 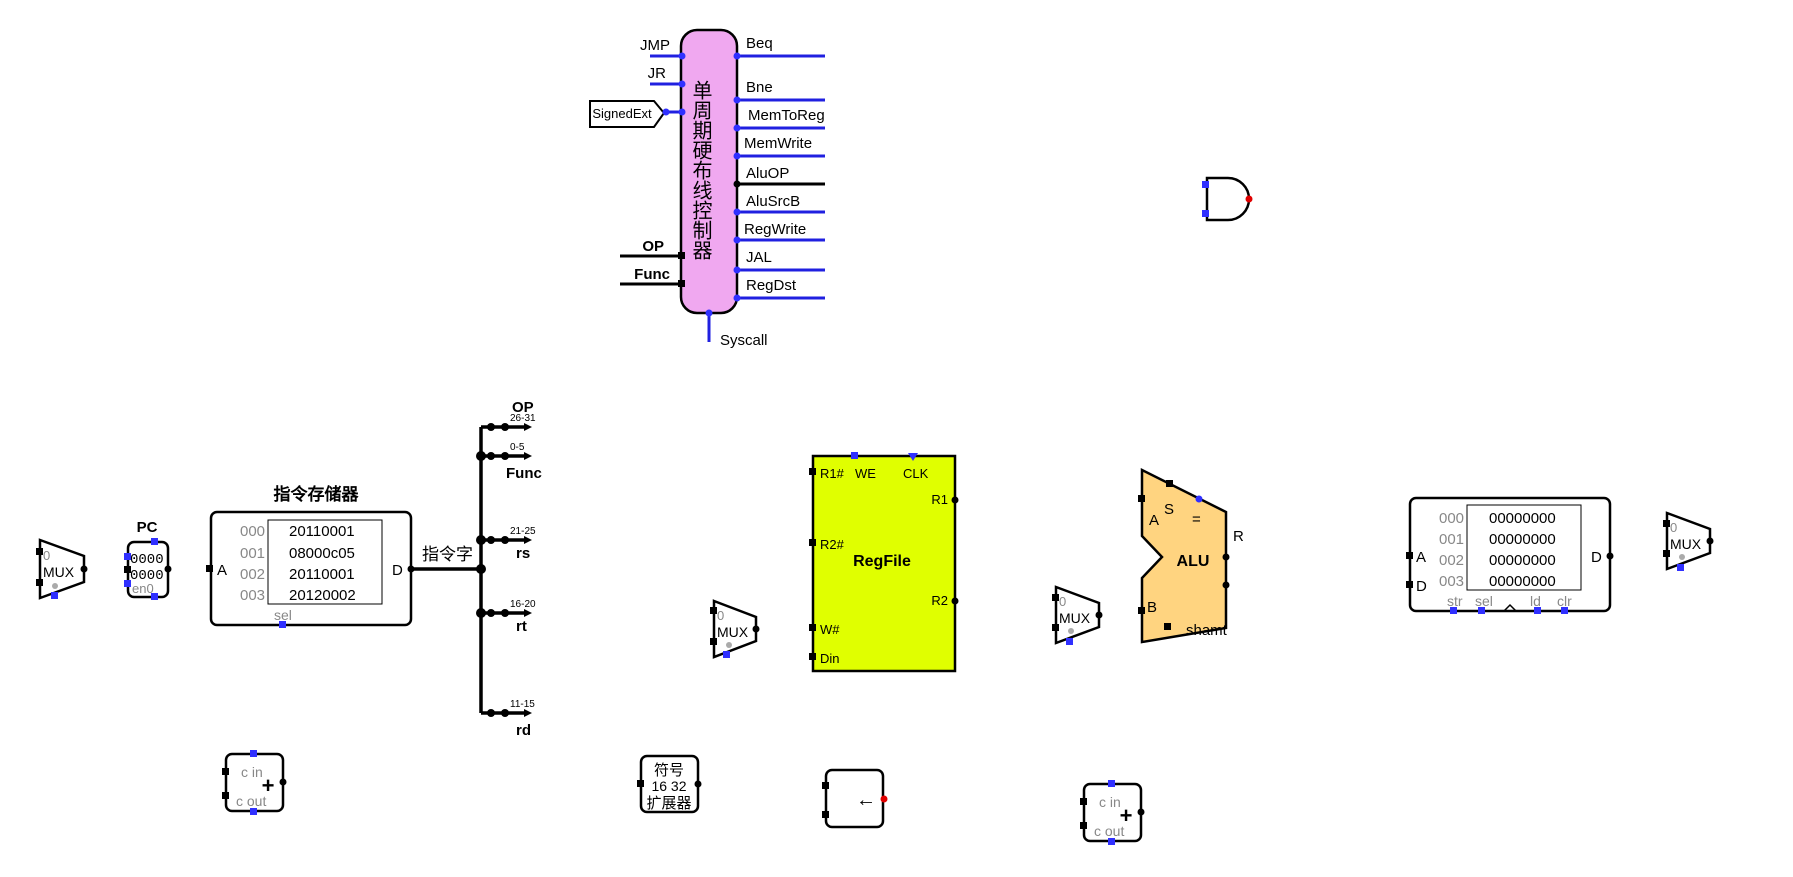 I want to click on jal-label: JAL, so click(x=759, y=257).